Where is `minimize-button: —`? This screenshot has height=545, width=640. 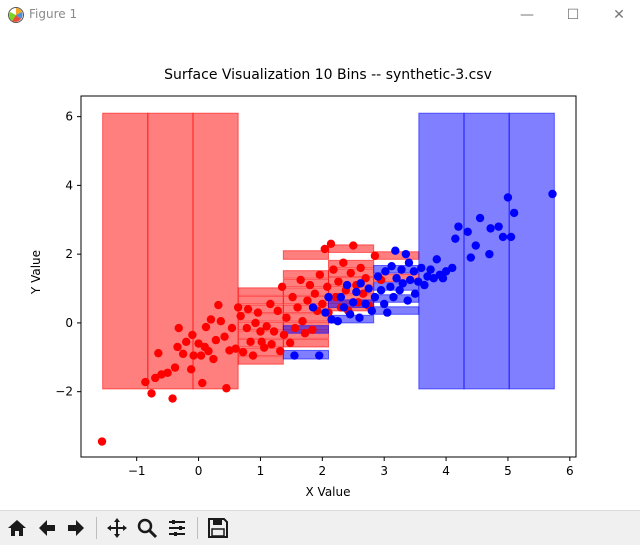
minimize-button: — is located at coordinates (527, 15).